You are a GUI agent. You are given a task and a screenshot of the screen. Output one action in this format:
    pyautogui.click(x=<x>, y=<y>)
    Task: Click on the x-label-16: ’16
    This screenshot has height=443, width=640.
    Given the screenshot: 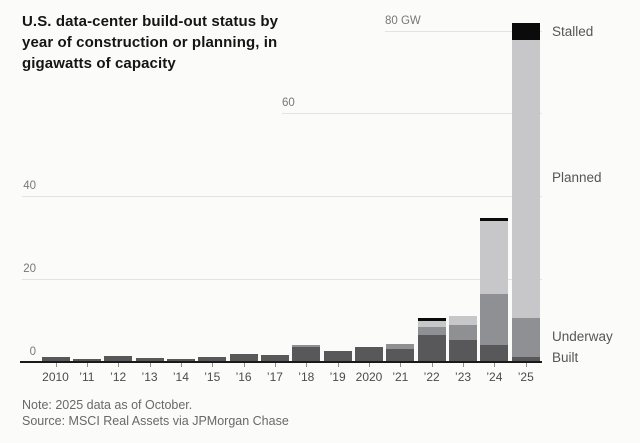 What is the action you would take?
    pyautogui.click(x=243, y=377)
    